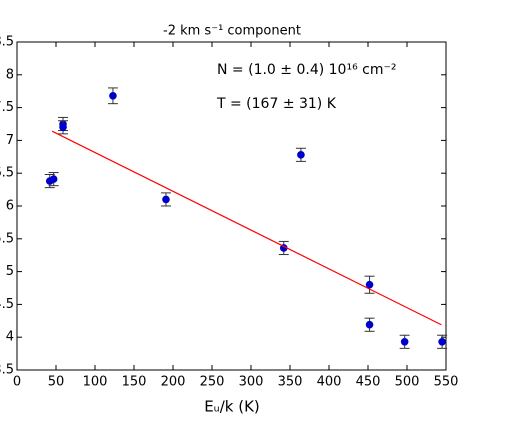 The width and height of the screenshot is (509, 423). What do you see at coordinates (446, 382) in the screenshot?
I see `x-tick-label: 550` at bounding box center [446, 382].